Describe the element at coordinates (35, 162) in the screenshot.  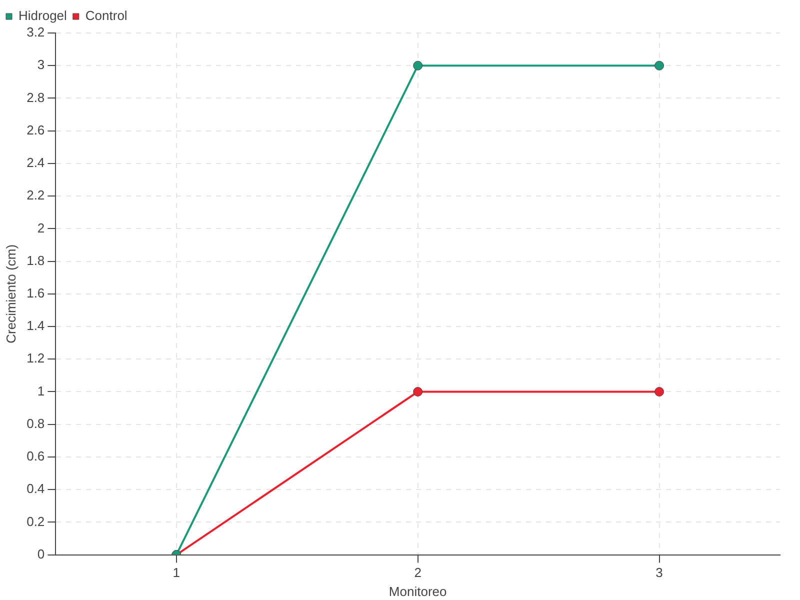
I see `y-tick-label: 2.4` at that location.